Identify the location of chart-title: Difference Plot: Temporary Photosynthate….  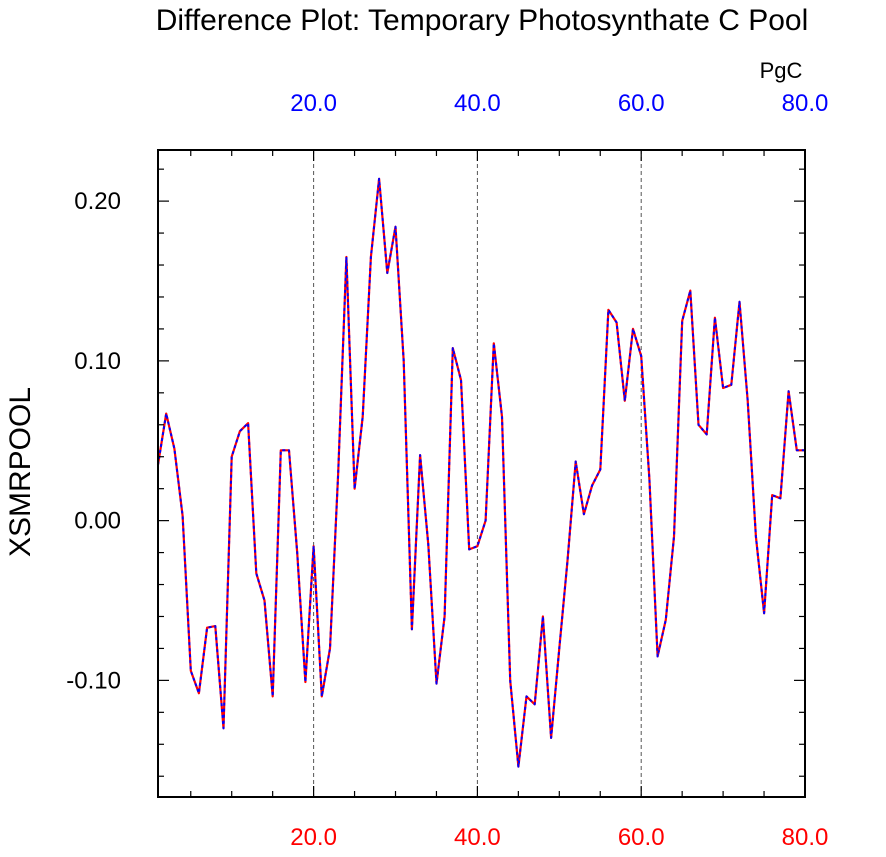
(482, 20).